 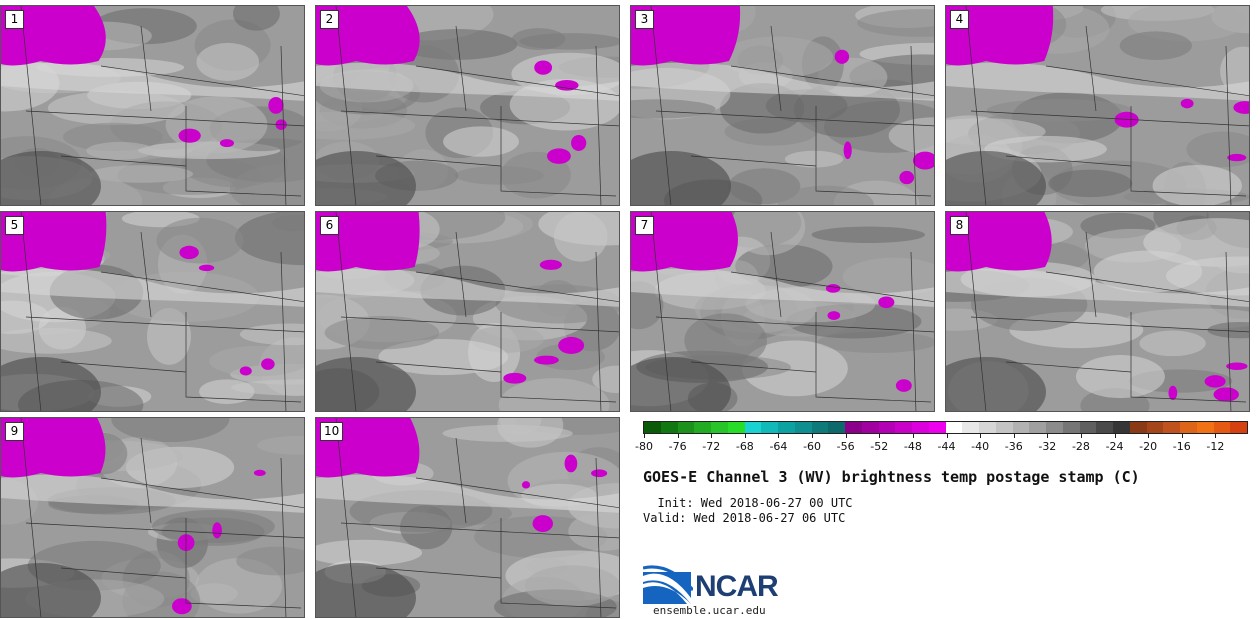 I want to click on colorbar-tick-label: -44, so click(x=946, y=446).